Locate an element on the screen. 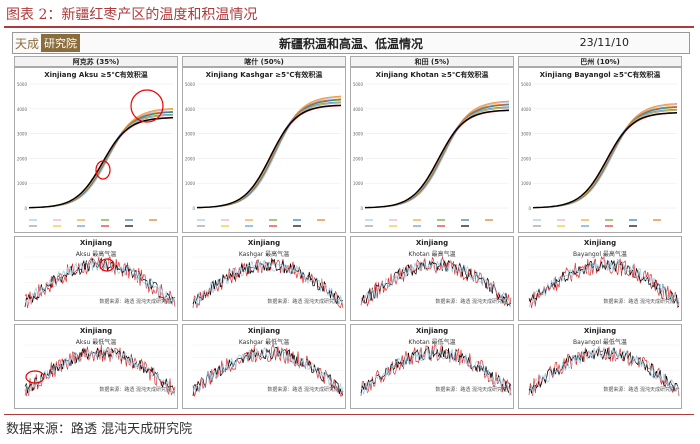 The width and height of the screenshot is (700, 444). logo-part2: 研究院 is located at coordinates (61, 43).